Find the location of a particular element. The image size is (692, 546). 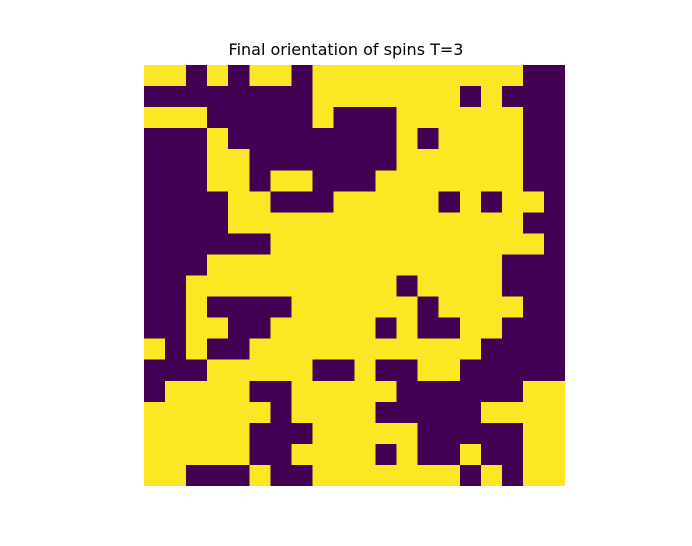

heatmap-cell-r6-c18 is located at coordinates (533, 202).